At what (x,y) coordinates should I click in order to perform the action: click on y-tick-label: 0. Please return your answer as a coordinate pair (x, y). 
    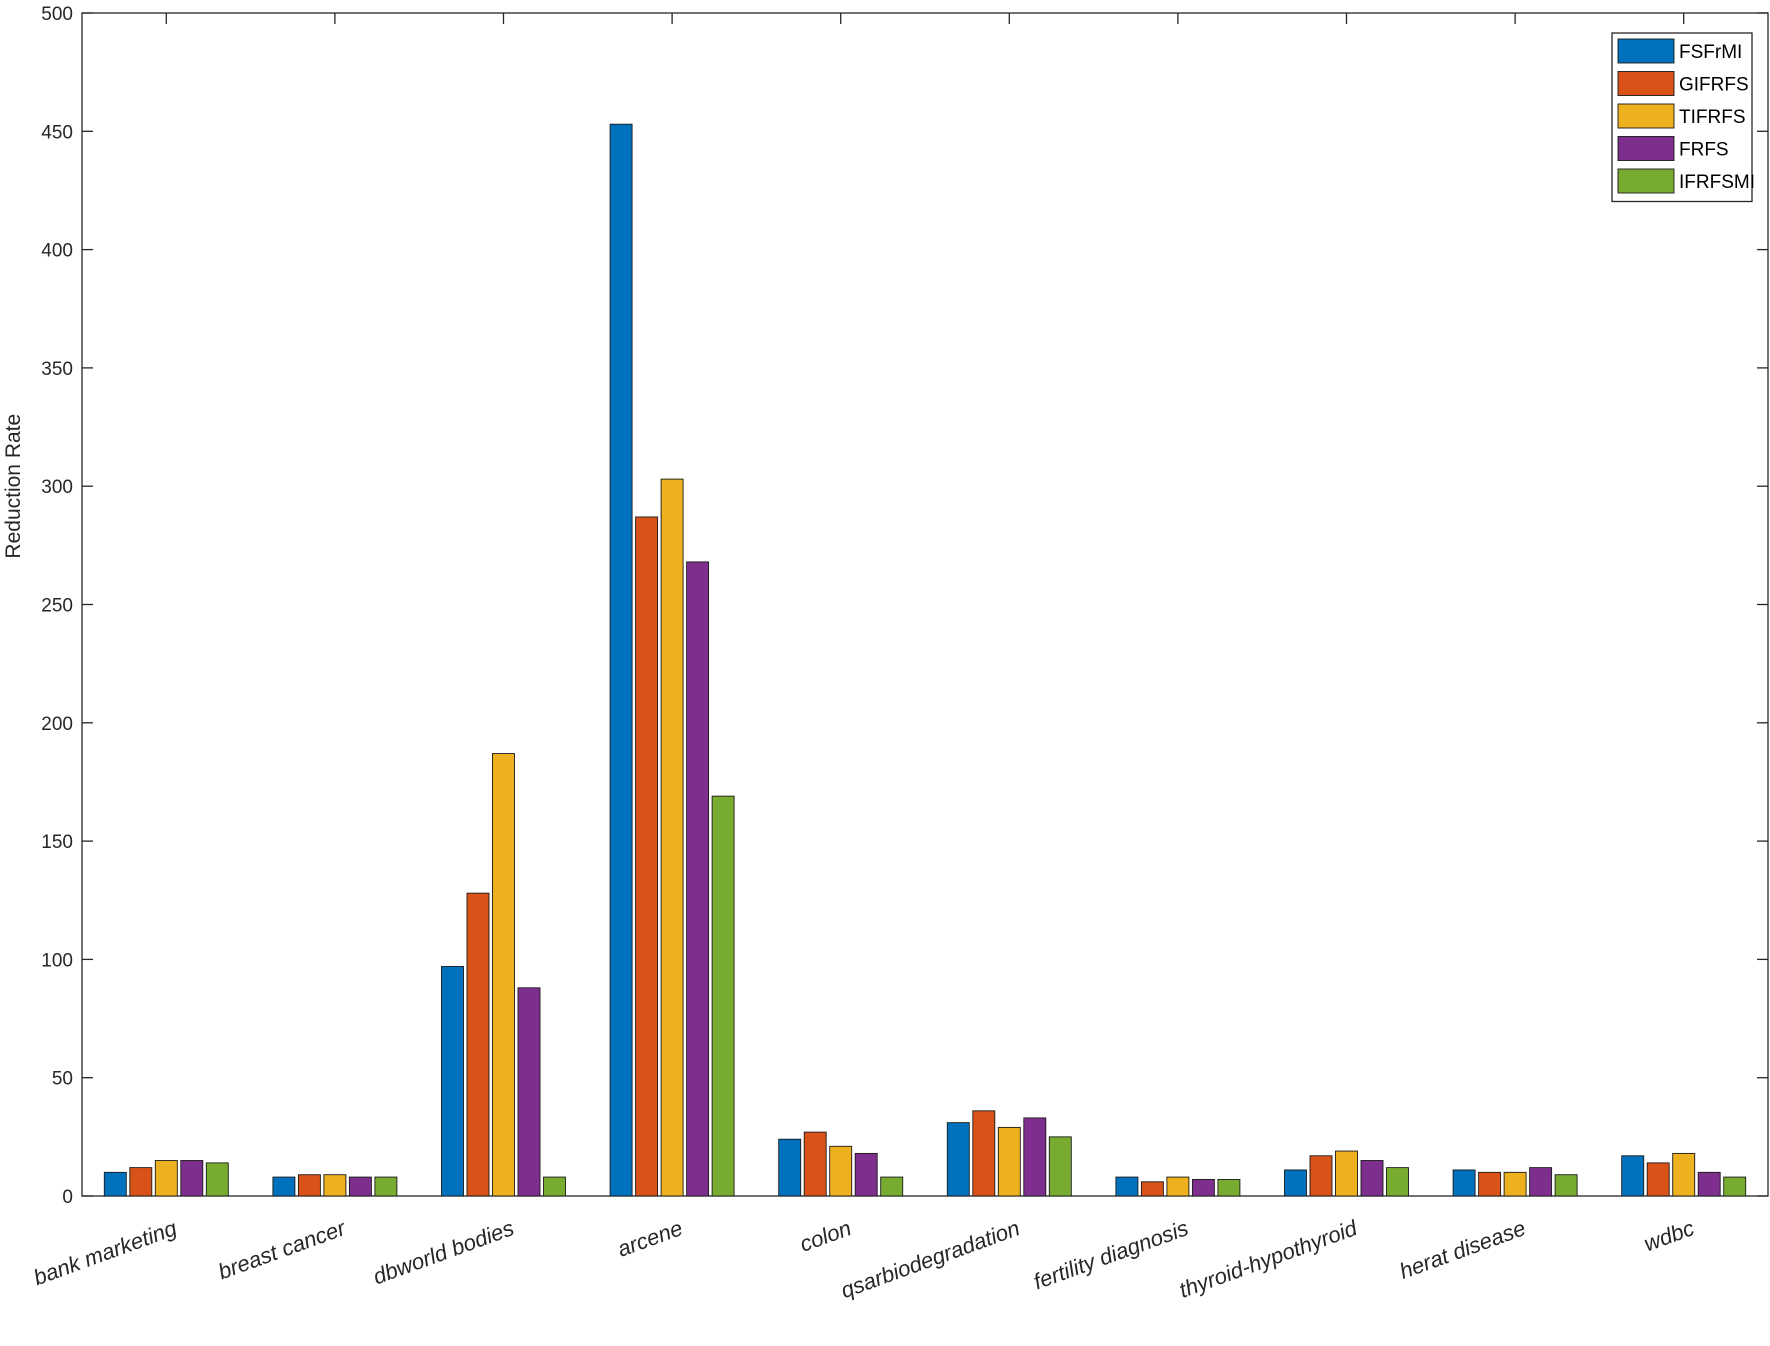
    Looking at the image, I should click on (67, 1197).